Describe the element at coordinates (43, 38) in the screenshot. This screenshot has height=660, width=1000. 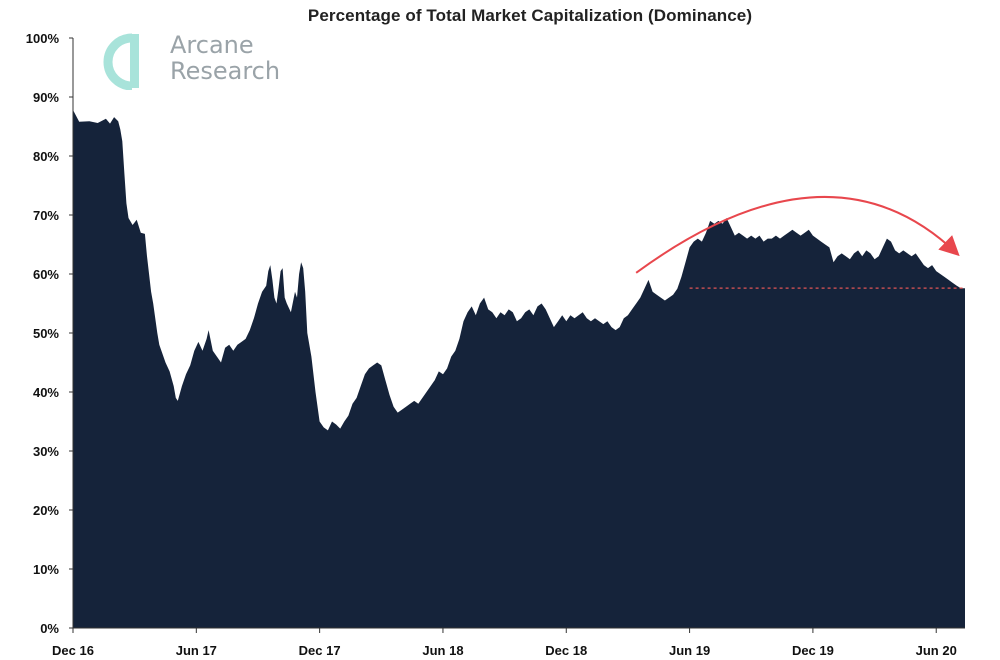
I see `y-tick-label: 100%` at that location.